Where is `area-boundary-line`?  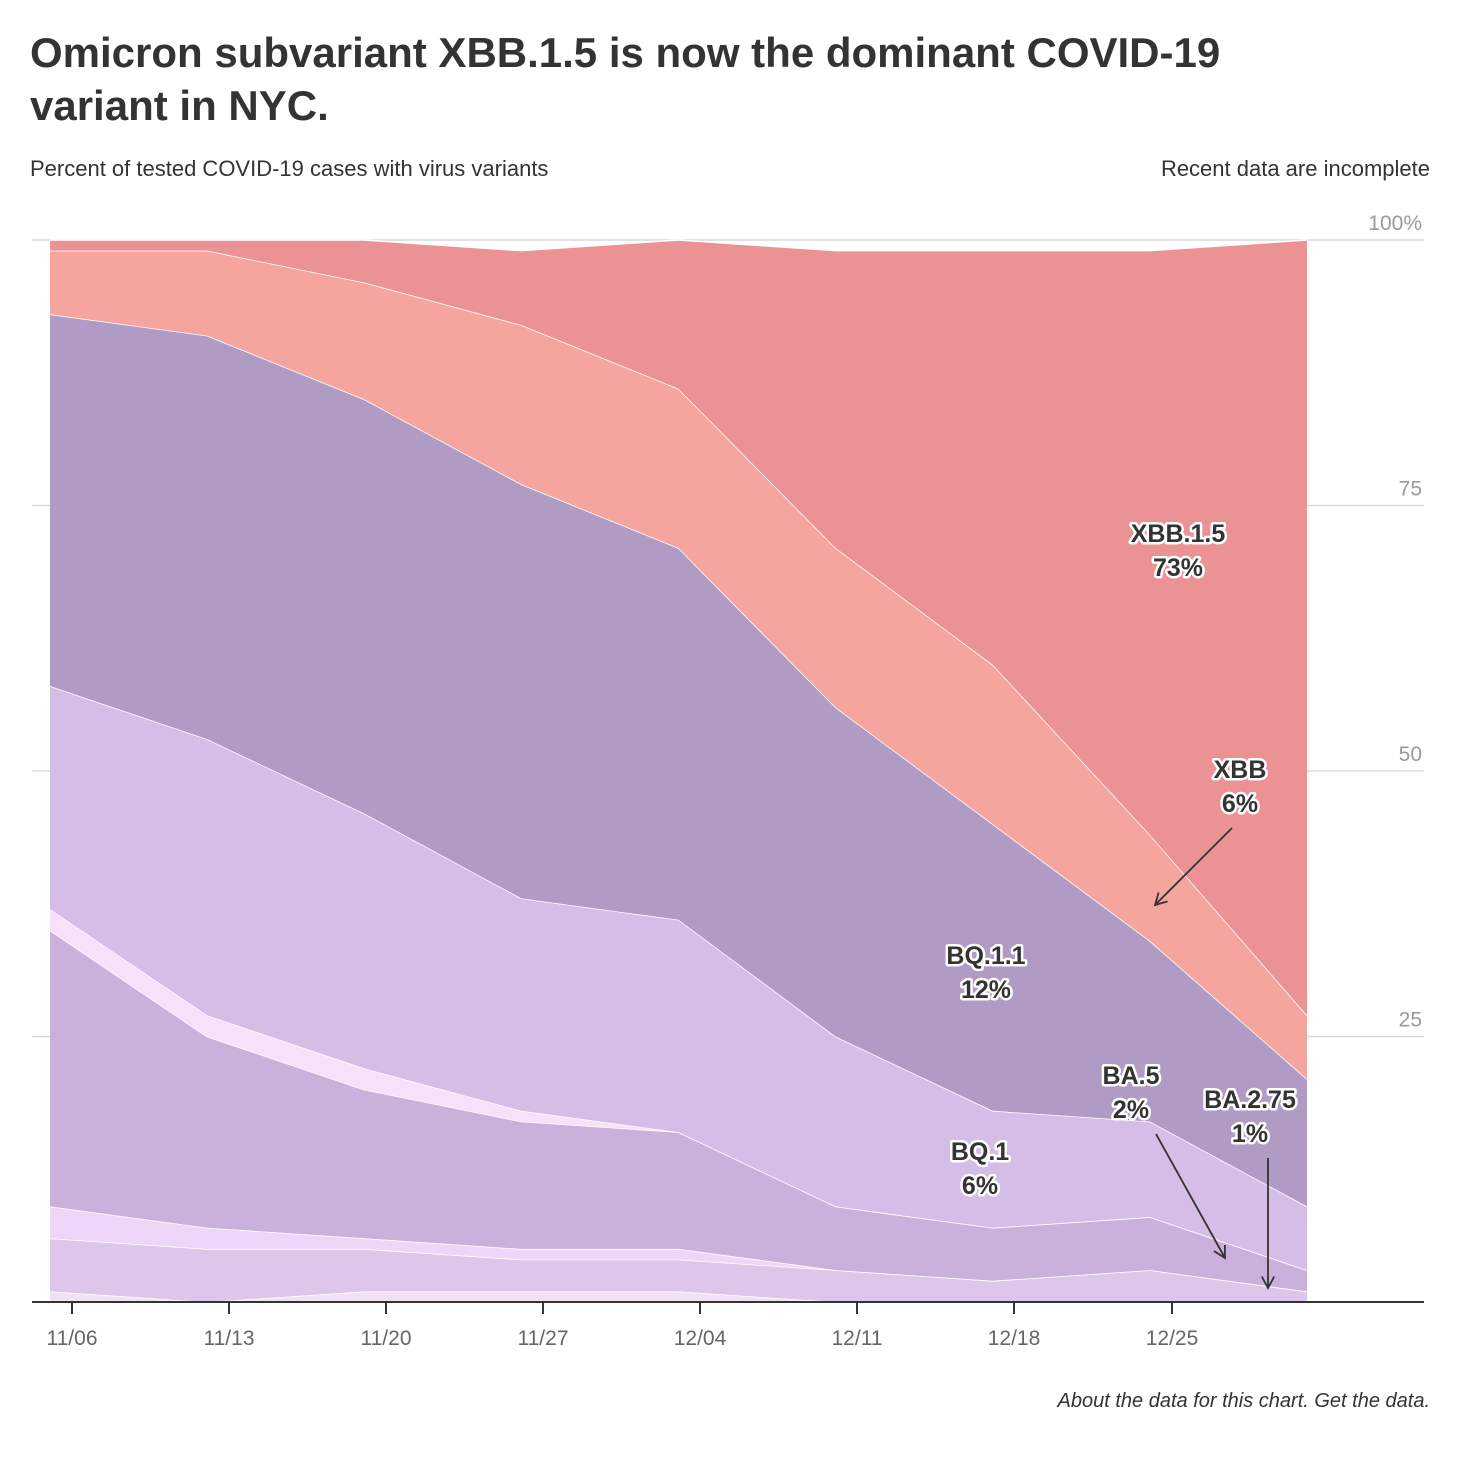
area-boundary-line is located at coordinates (679, 245).